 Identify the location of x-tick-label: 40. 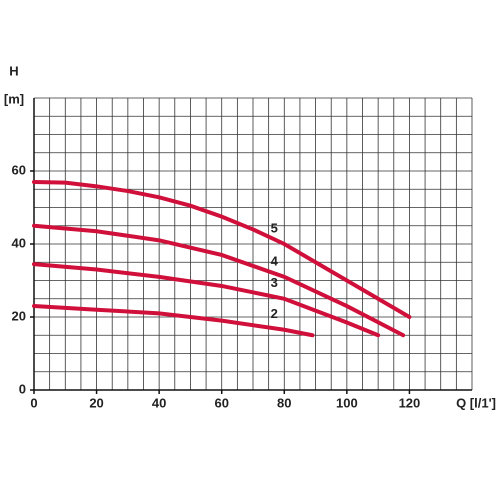
(159, 402).